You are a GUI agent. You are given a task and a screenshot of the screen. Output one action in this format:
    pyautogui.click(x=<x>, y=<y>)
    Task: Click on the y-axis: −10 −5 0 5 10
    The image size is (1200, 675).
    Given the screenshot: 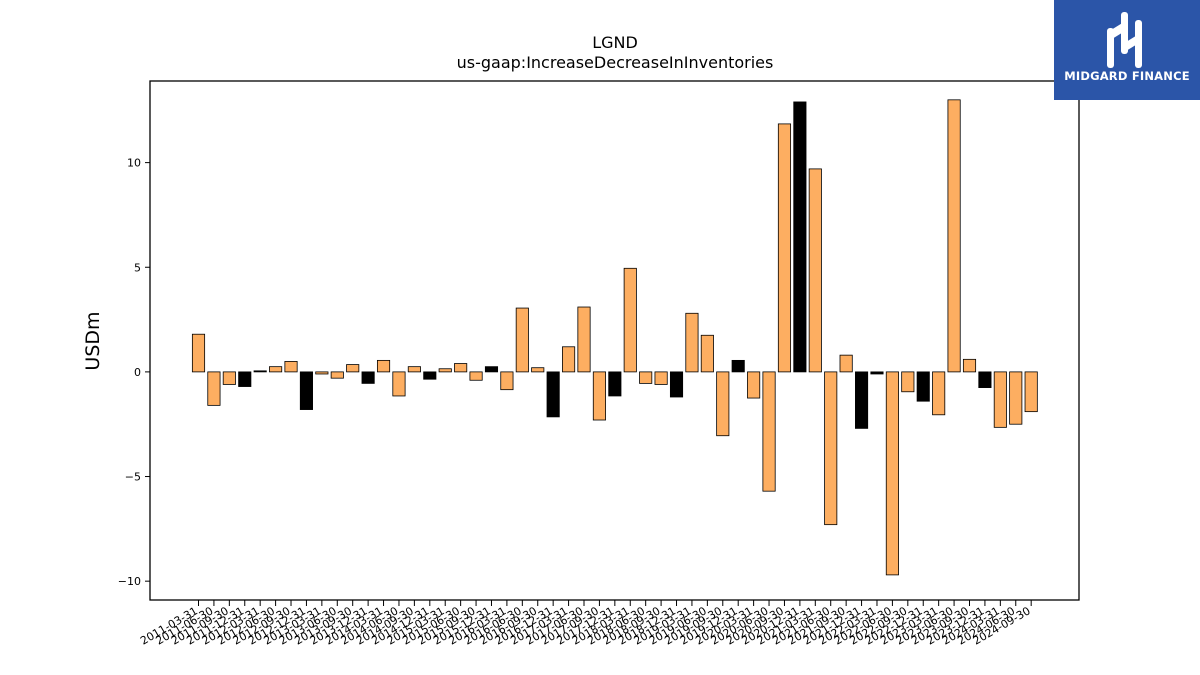 What is the action you would take?
    pyautogui.click(x=134, y=372)
    